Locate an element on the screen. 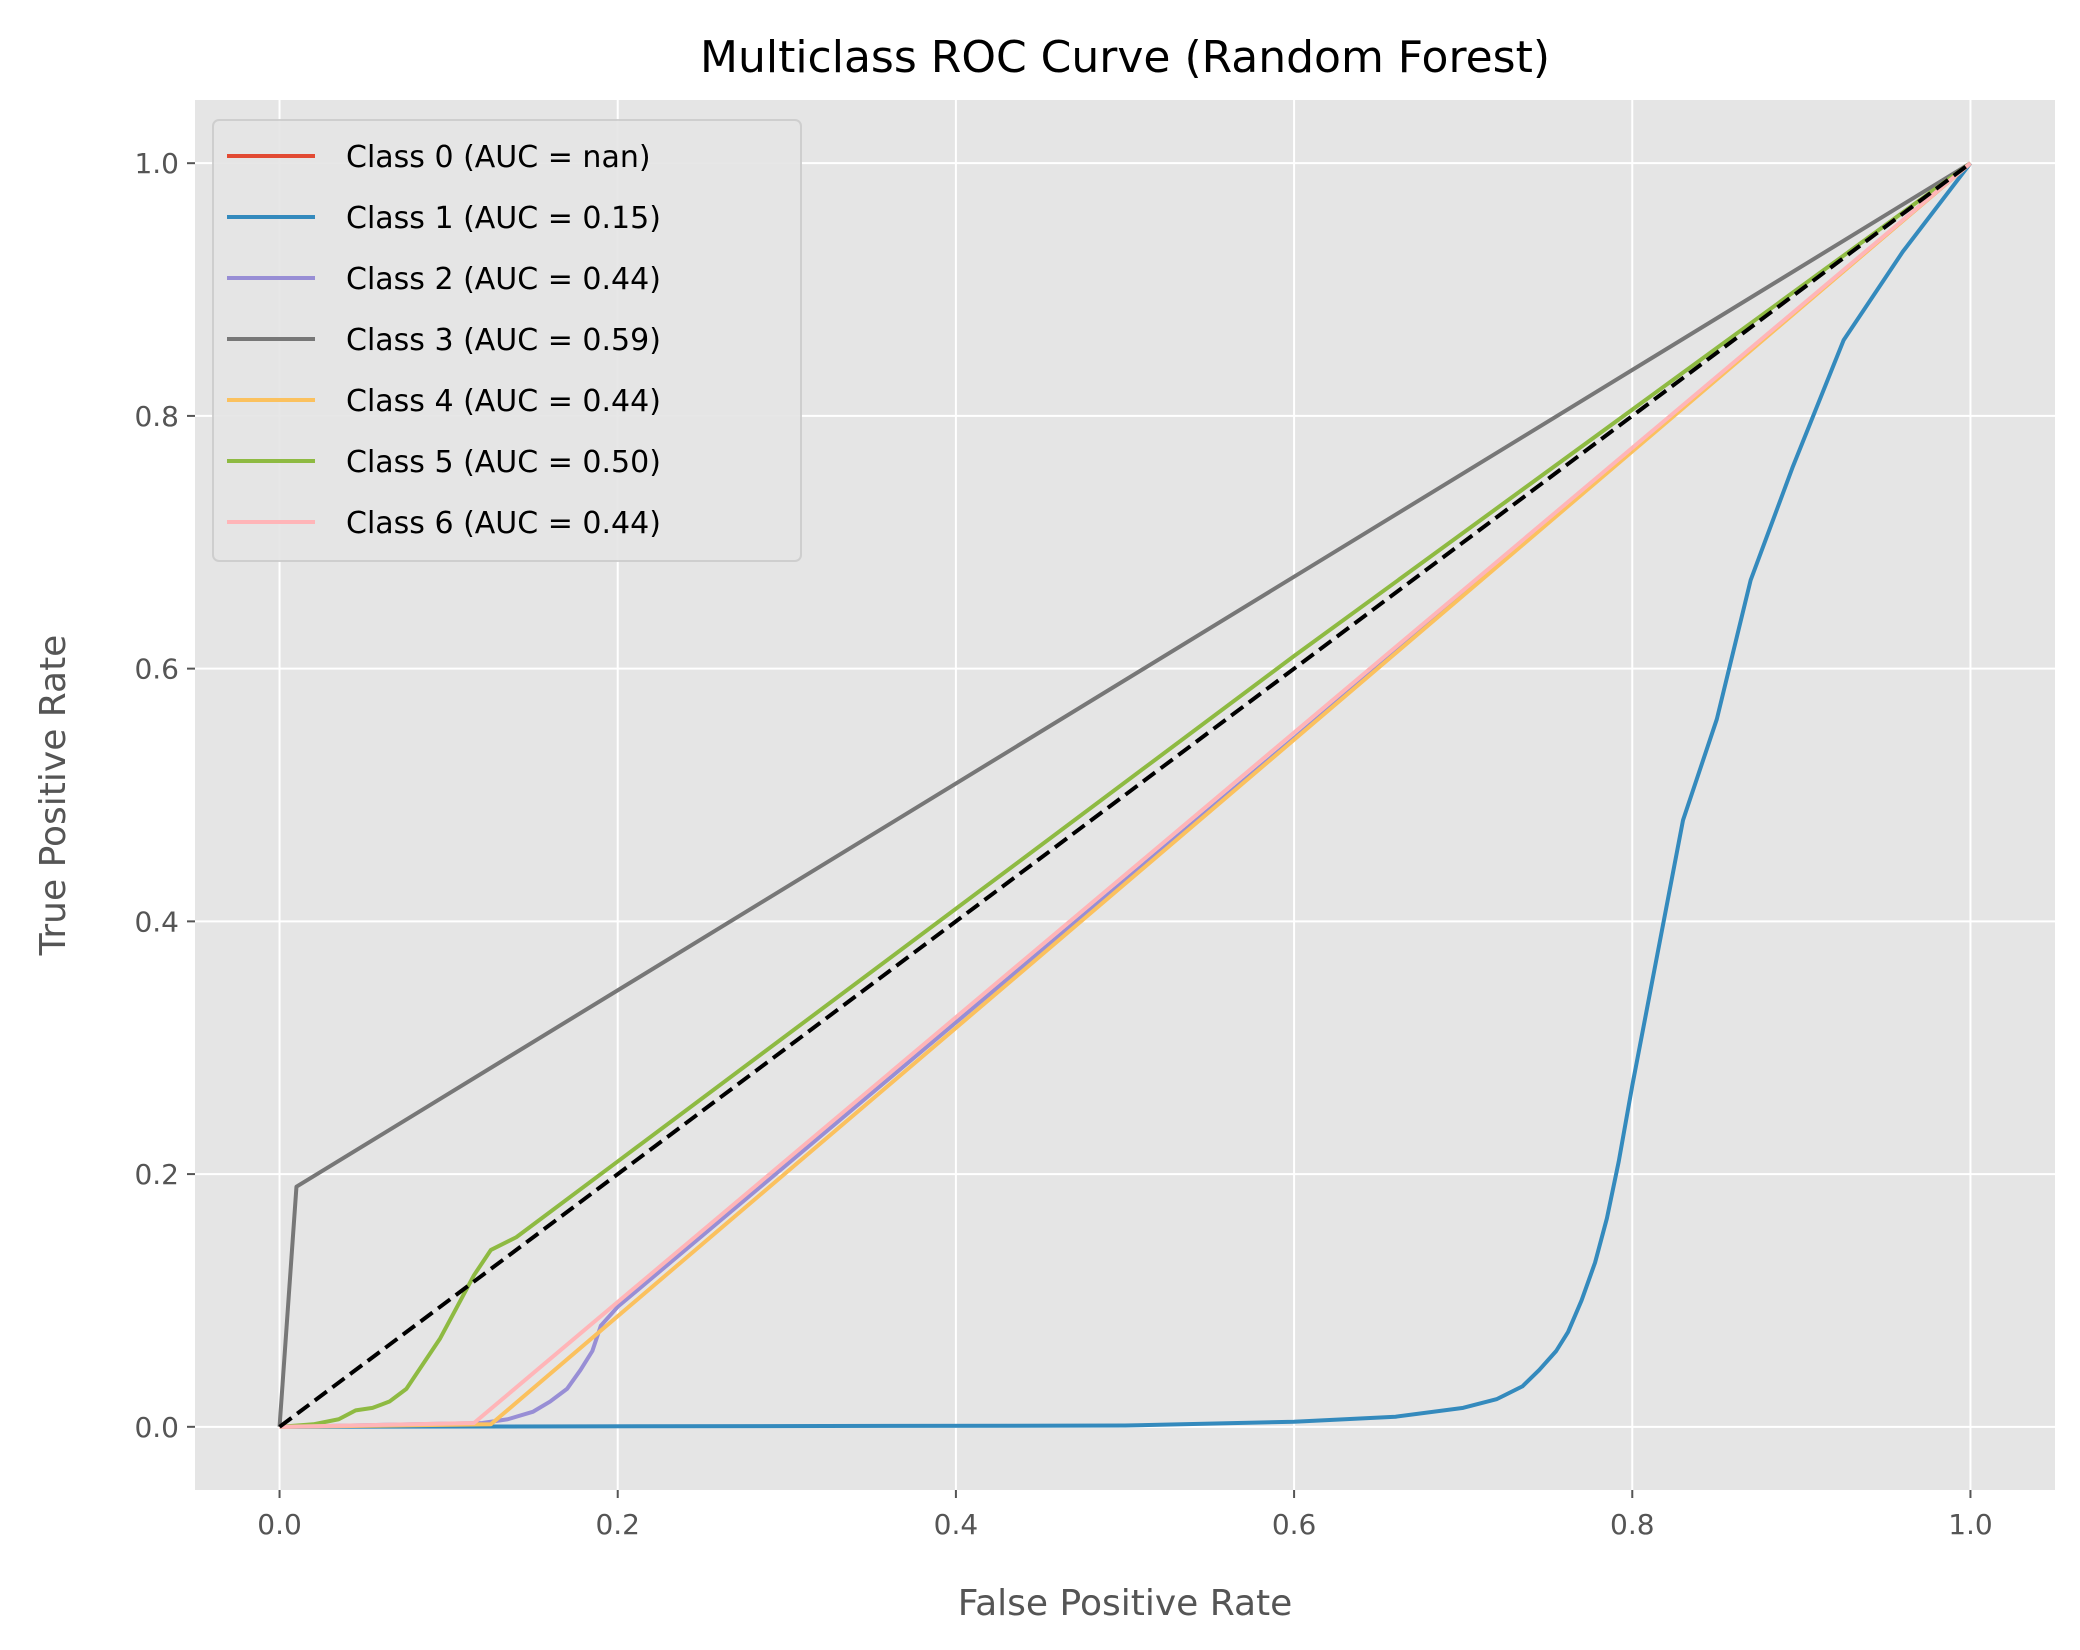  y-tick-label: 0.0 is located at coordinates (156, 1427).